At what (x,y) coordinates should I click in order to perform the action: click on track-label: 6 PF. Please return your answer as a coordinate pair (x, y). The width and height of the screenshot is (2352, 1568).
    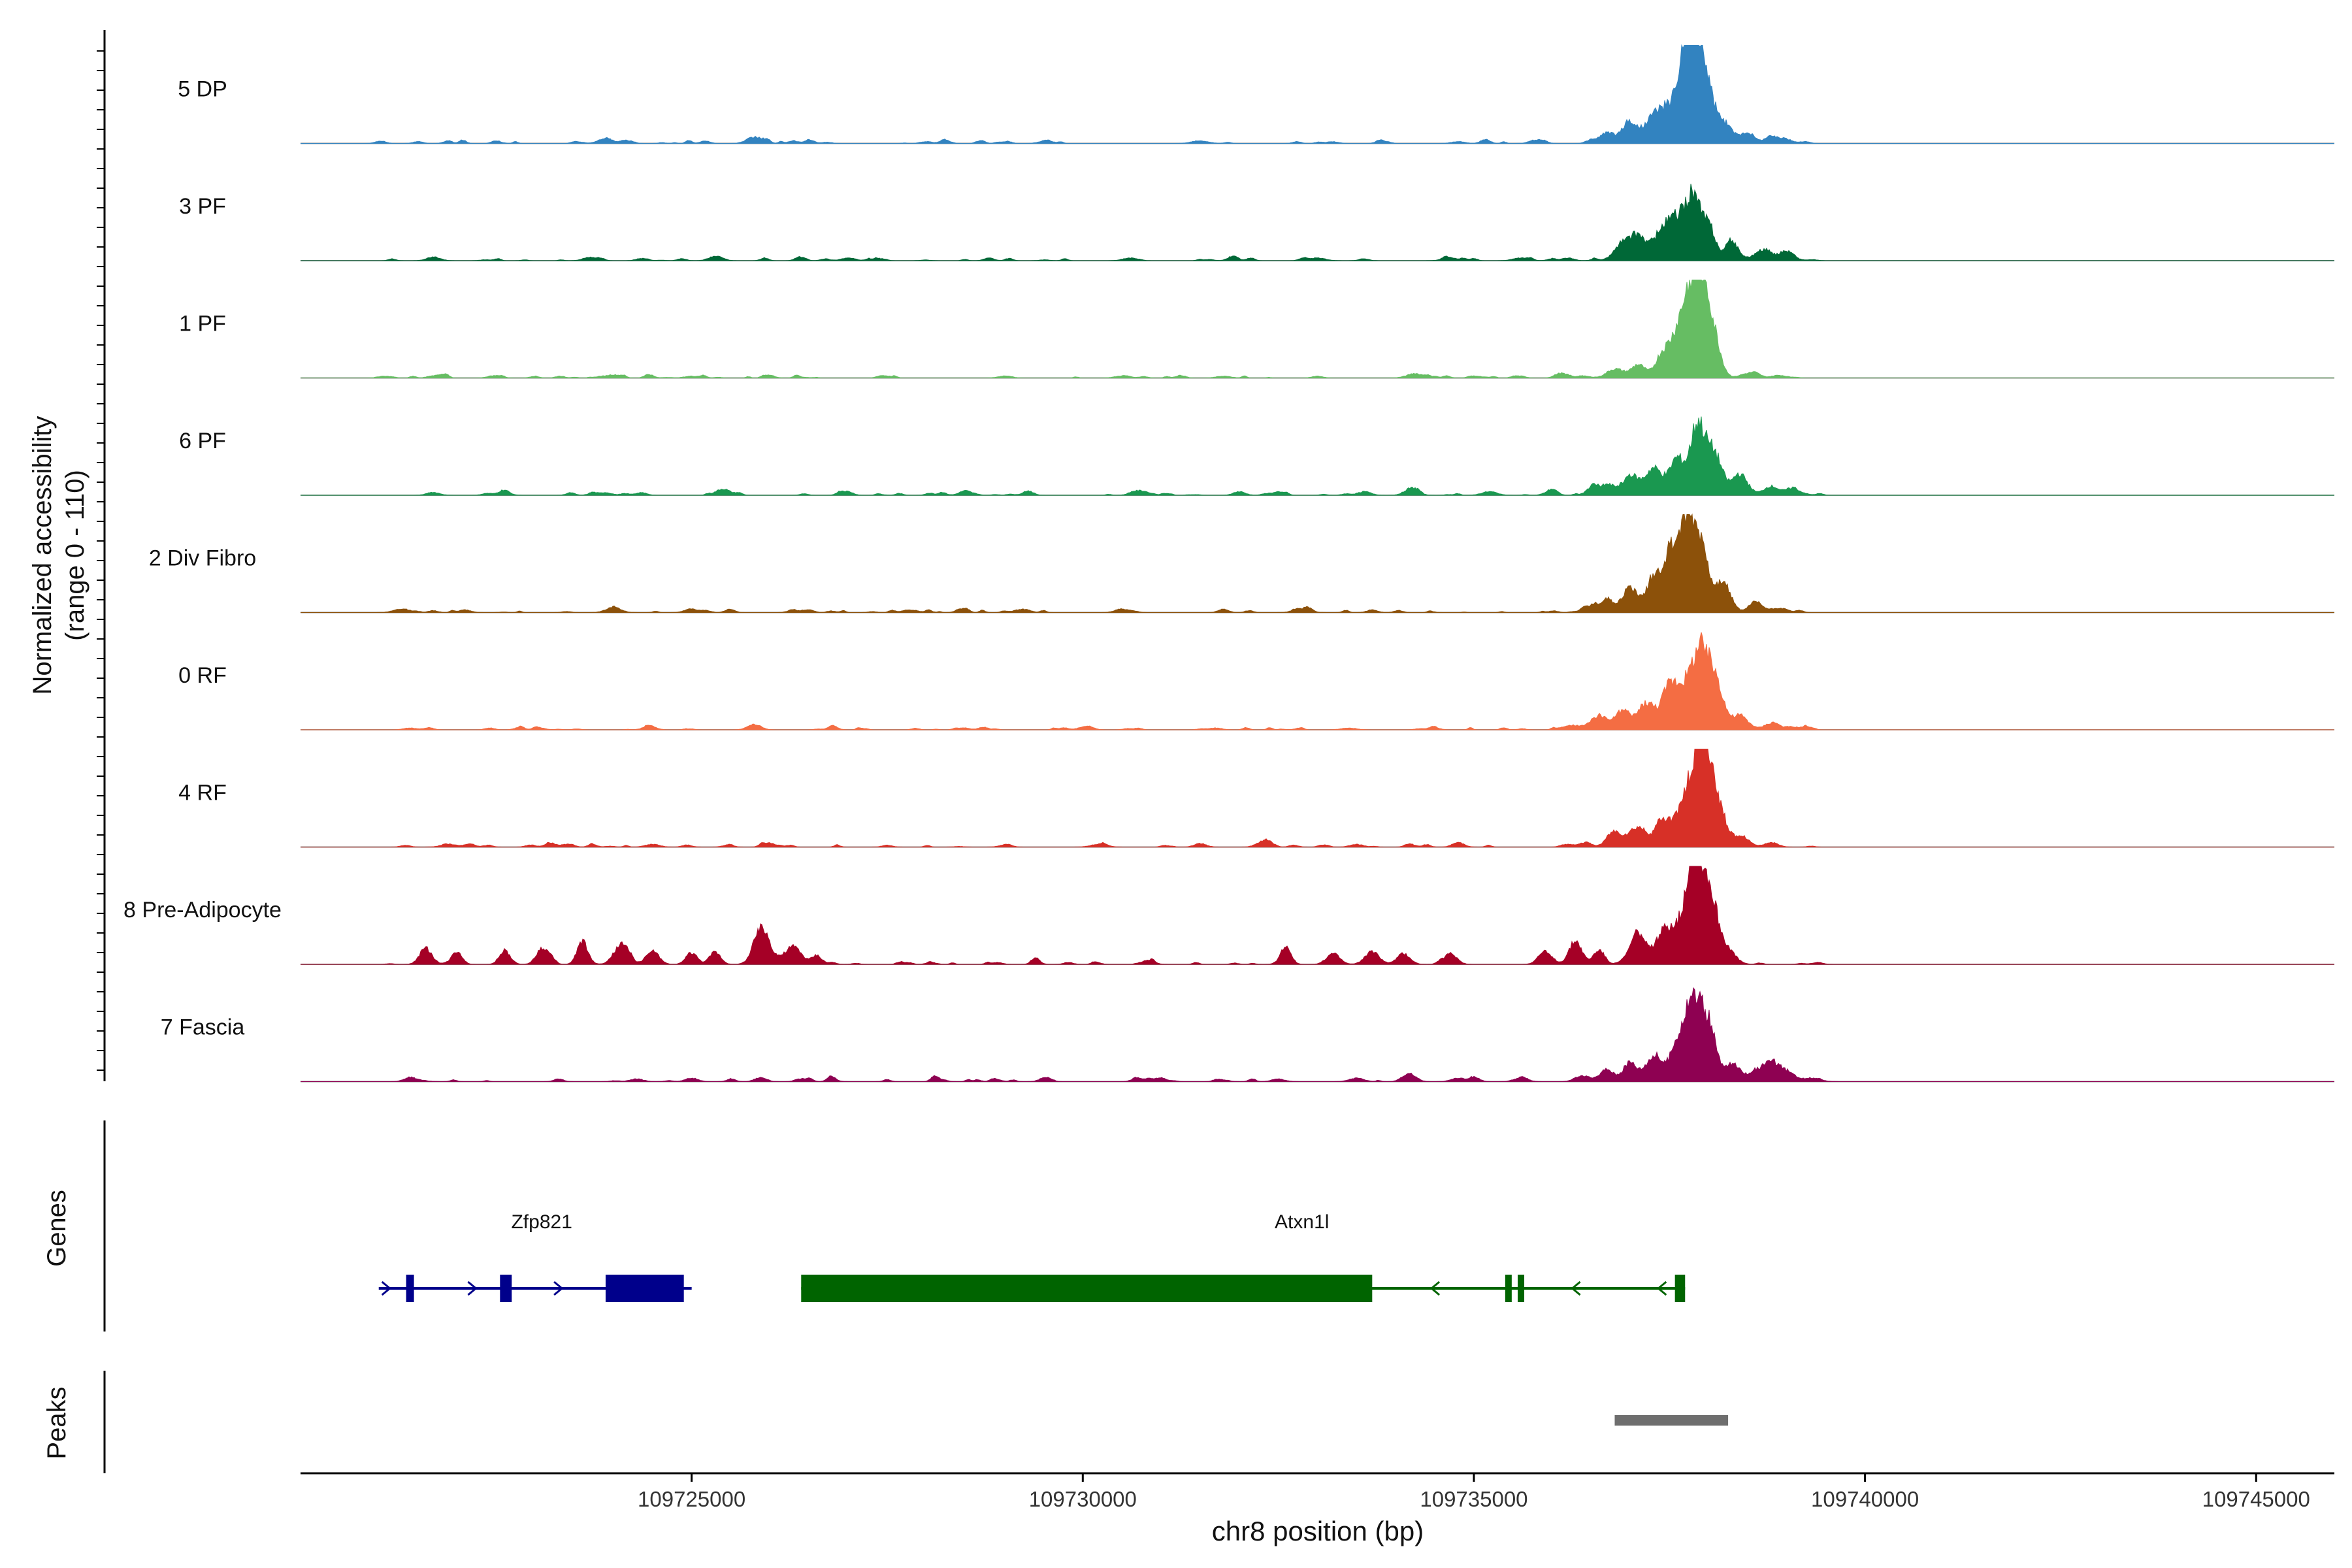
    Looking at the image, I should click on (202, 441).